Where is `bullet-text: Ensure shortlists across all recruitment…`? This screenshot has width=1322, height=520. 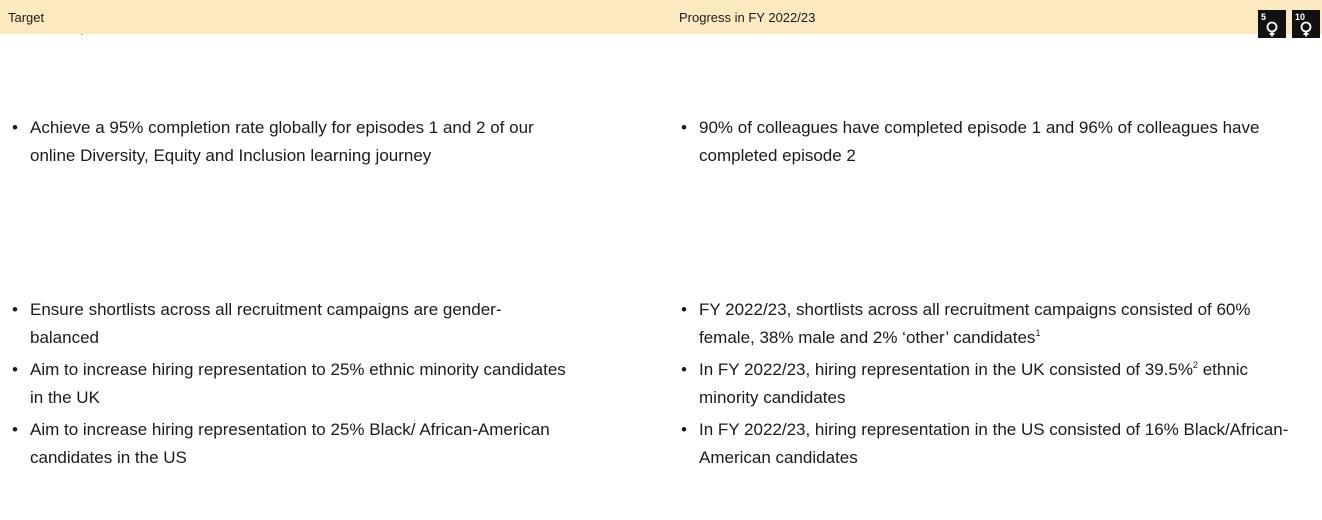 bullet-text: Ensure shortlists across all recruitment… is located at coordinates (266, 323).